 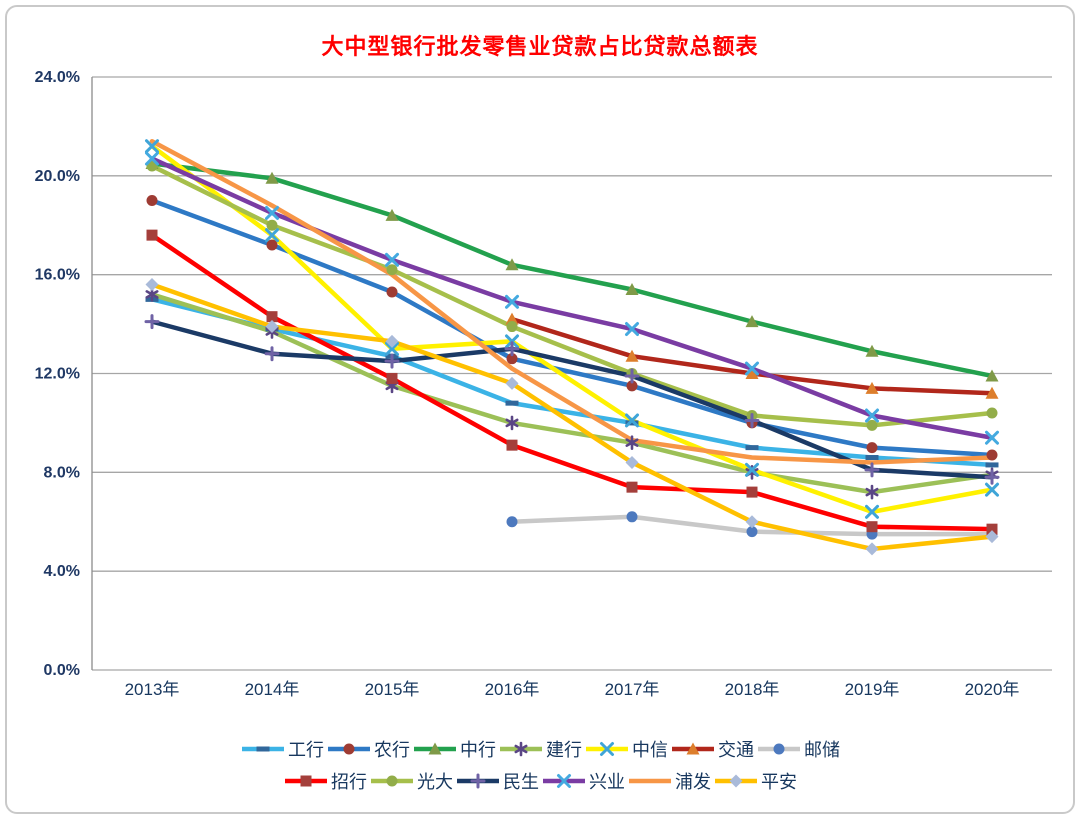 I want to click on legend-item-bocom: 交通, so click(x=712, y=749).